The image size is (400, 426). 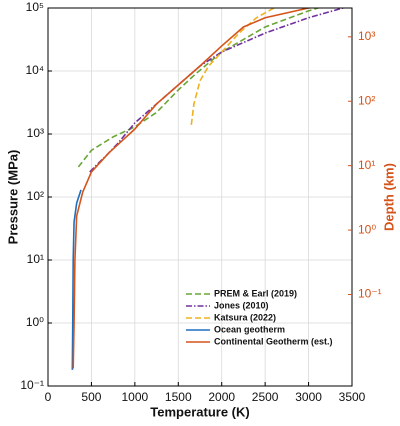 What do you see at coordinates (35, 259) in the screenshot?
I see `y-tick-label: 10¹` at bounding box center [35, 259].